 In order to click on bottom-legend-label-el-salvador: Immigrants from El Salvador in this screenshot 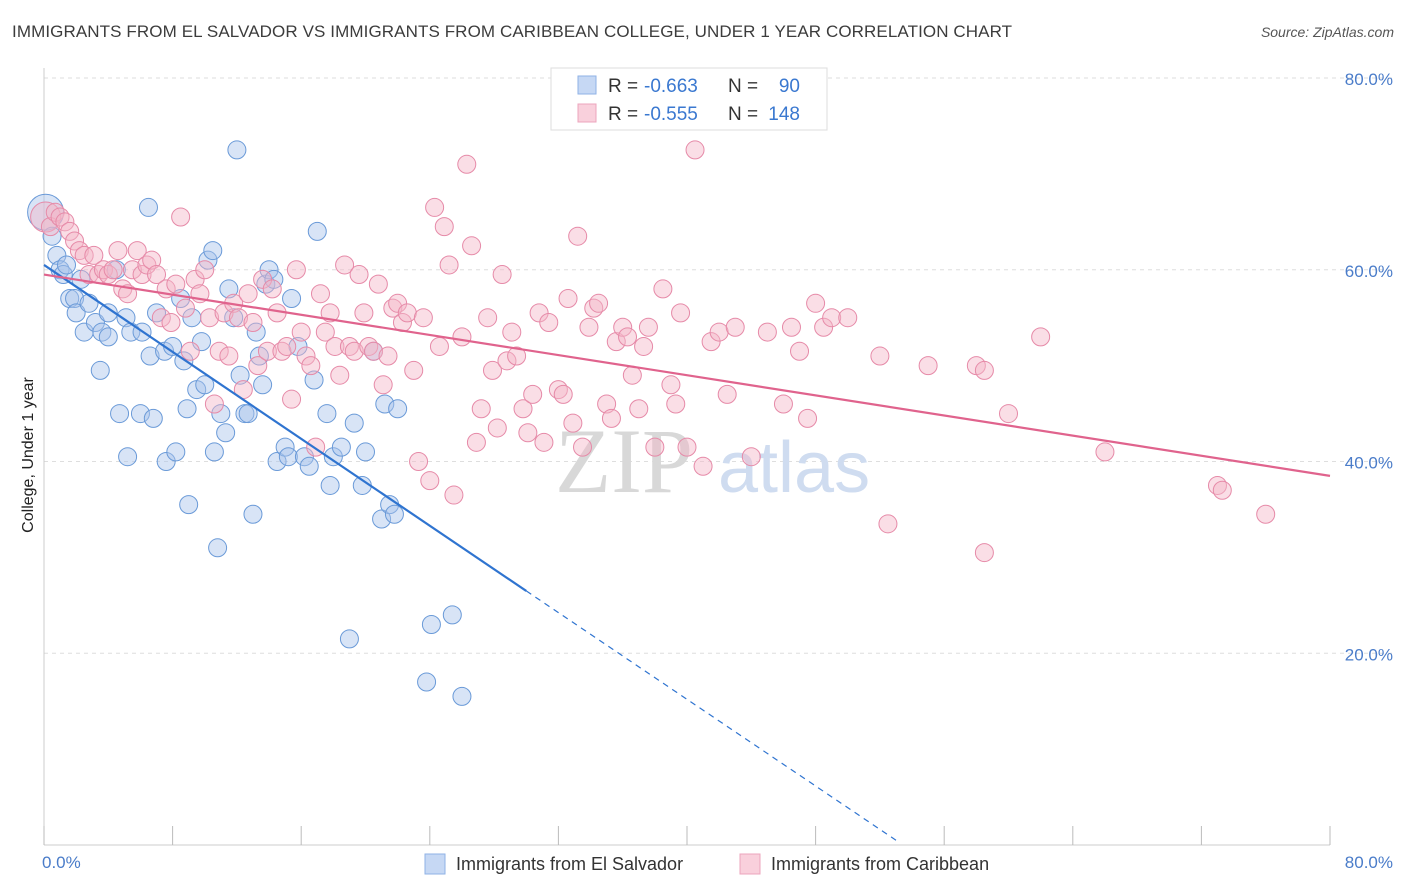, I will do `click(569, 864)`.